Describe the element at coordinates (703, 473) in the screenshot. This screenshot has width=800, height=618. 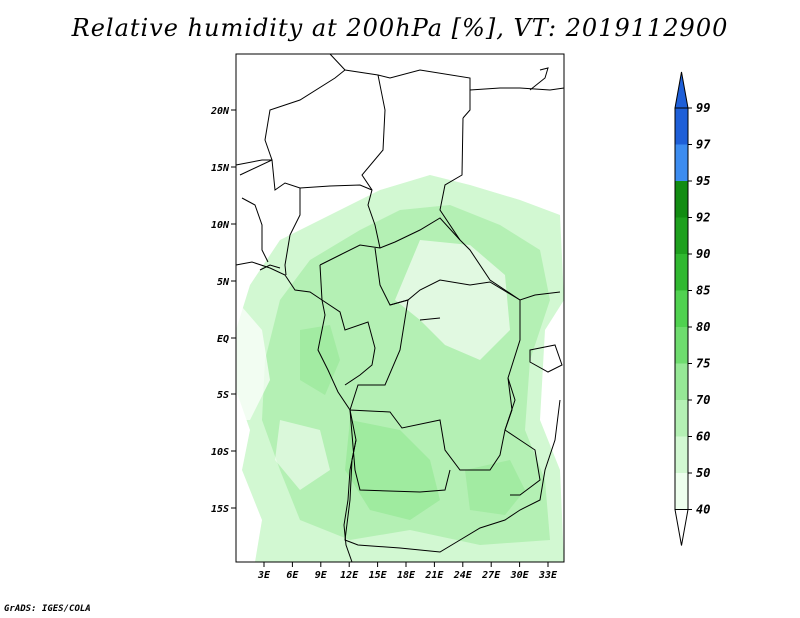
I see `colorbar-label: 50` at that location.